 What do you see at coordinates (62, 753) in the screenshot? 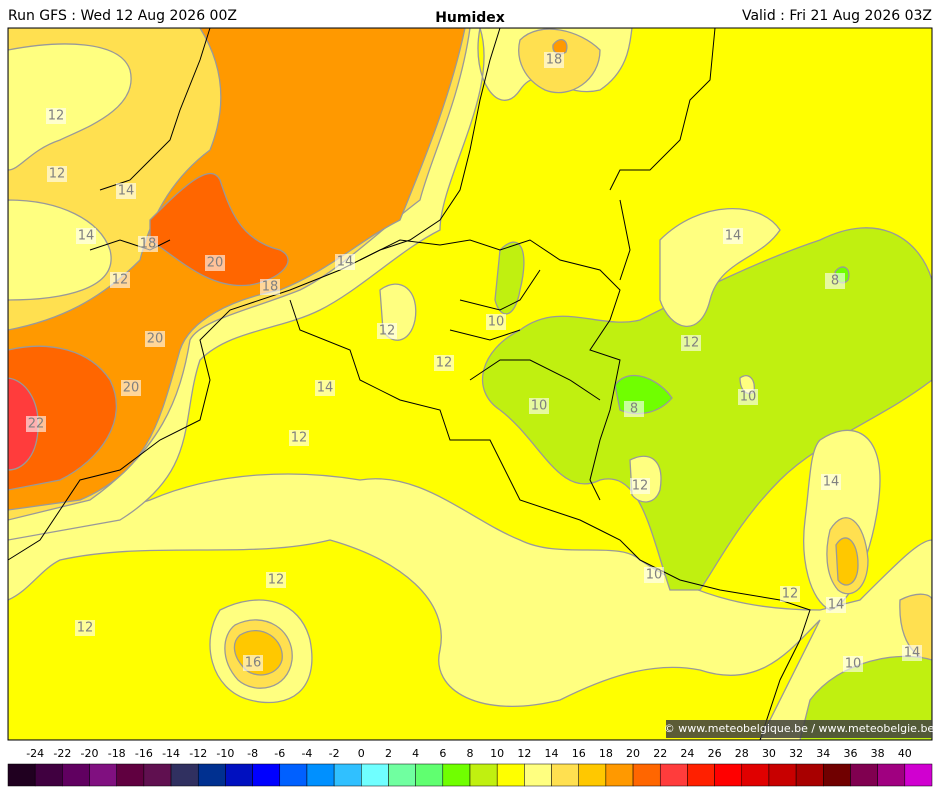
I see `colorbar-label: -22` at bounding box center [62, 753].